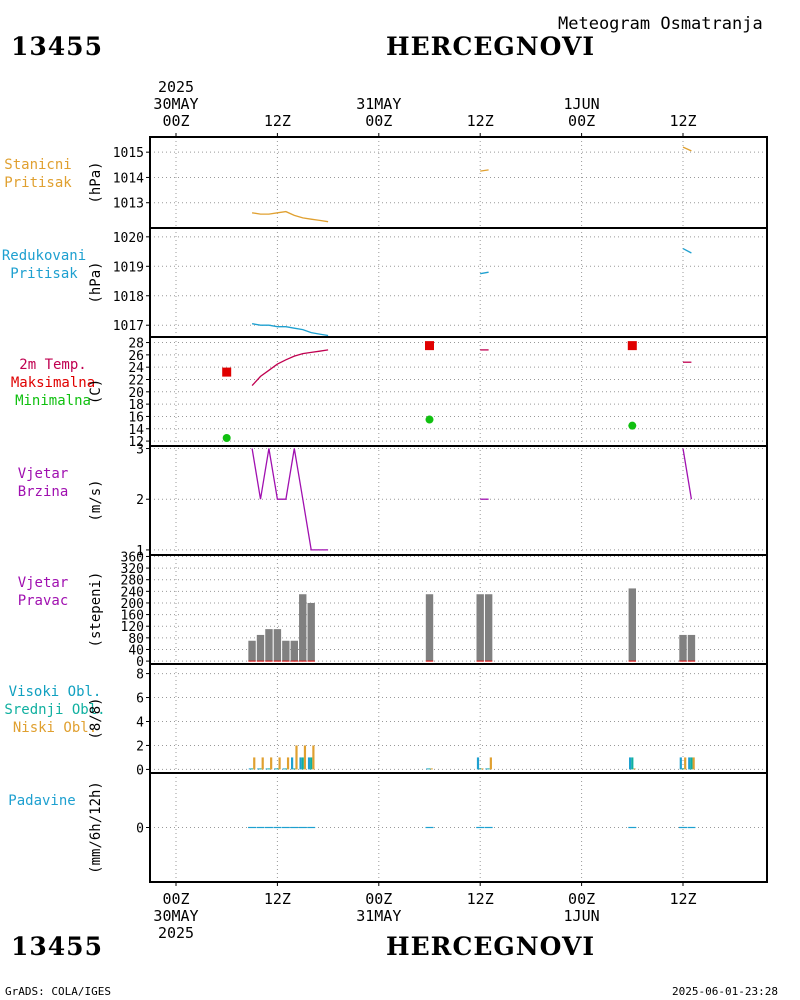 The image size is (800, 1000). What do you see at coordinates (140, 450) in the screenshot?
I see `y-tick-label: 3` at bounding box center [140, 450].